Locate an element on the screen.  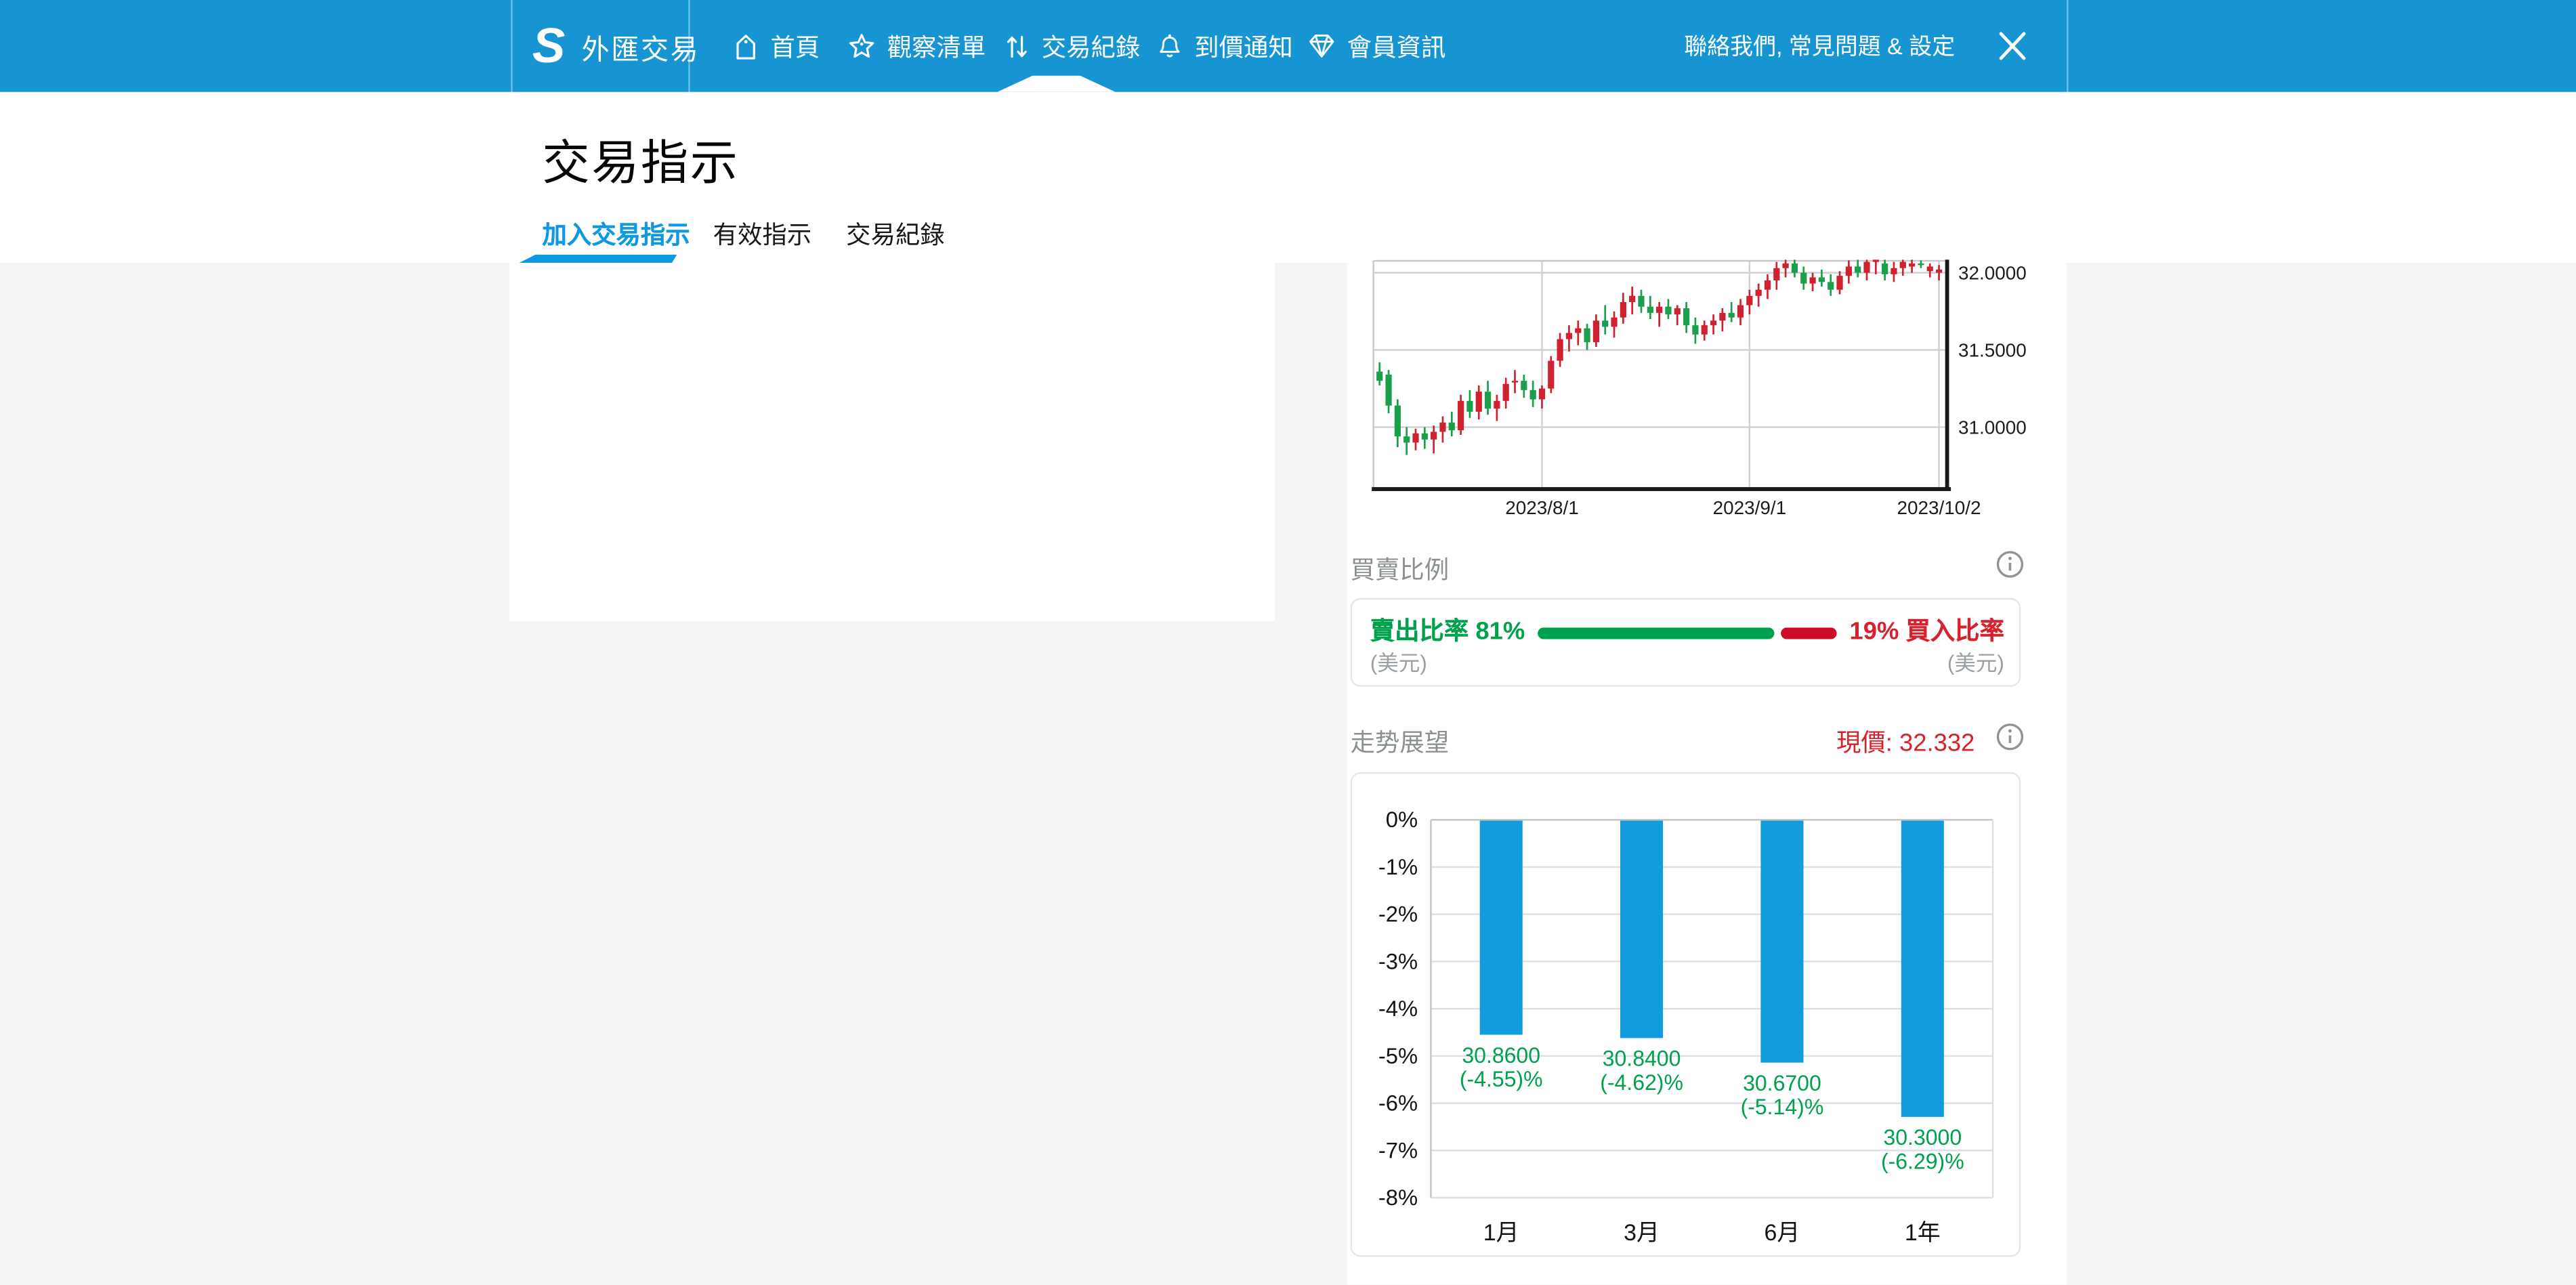
close-icon is located at coordinates (2012, 46).